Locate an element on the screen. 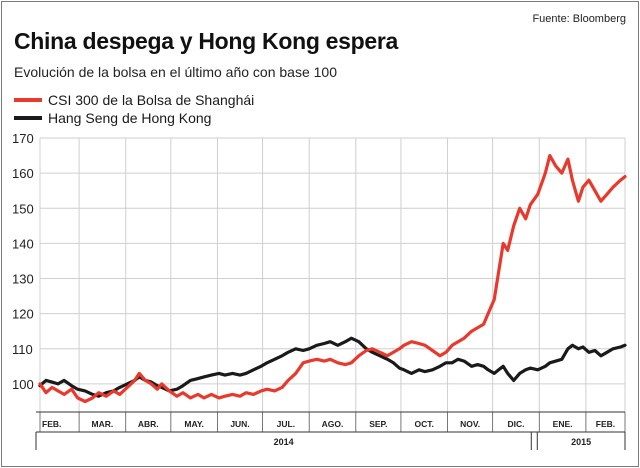  y-tick-label: 110 is located at coordinates (22, 349).